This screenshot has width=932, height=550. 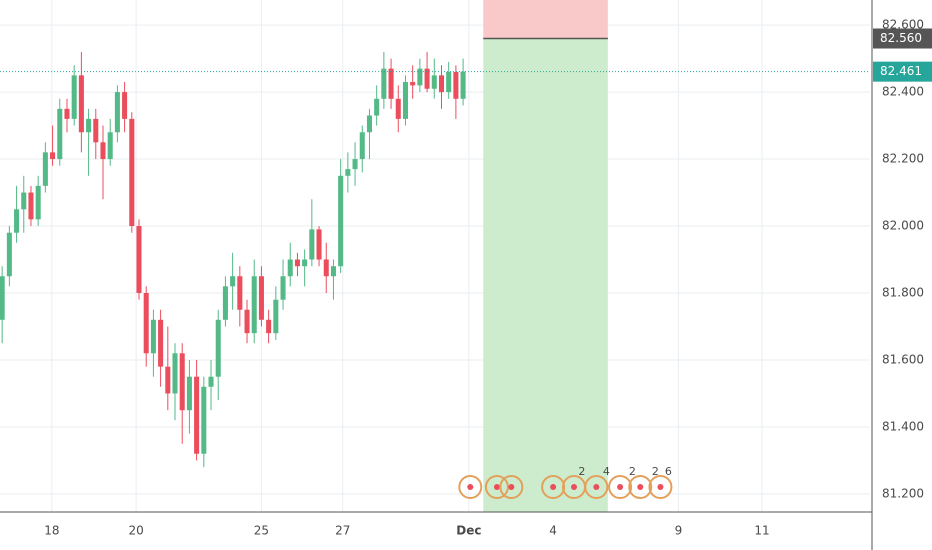 I want to click on event-count: 4, so click(x=606, y=471).